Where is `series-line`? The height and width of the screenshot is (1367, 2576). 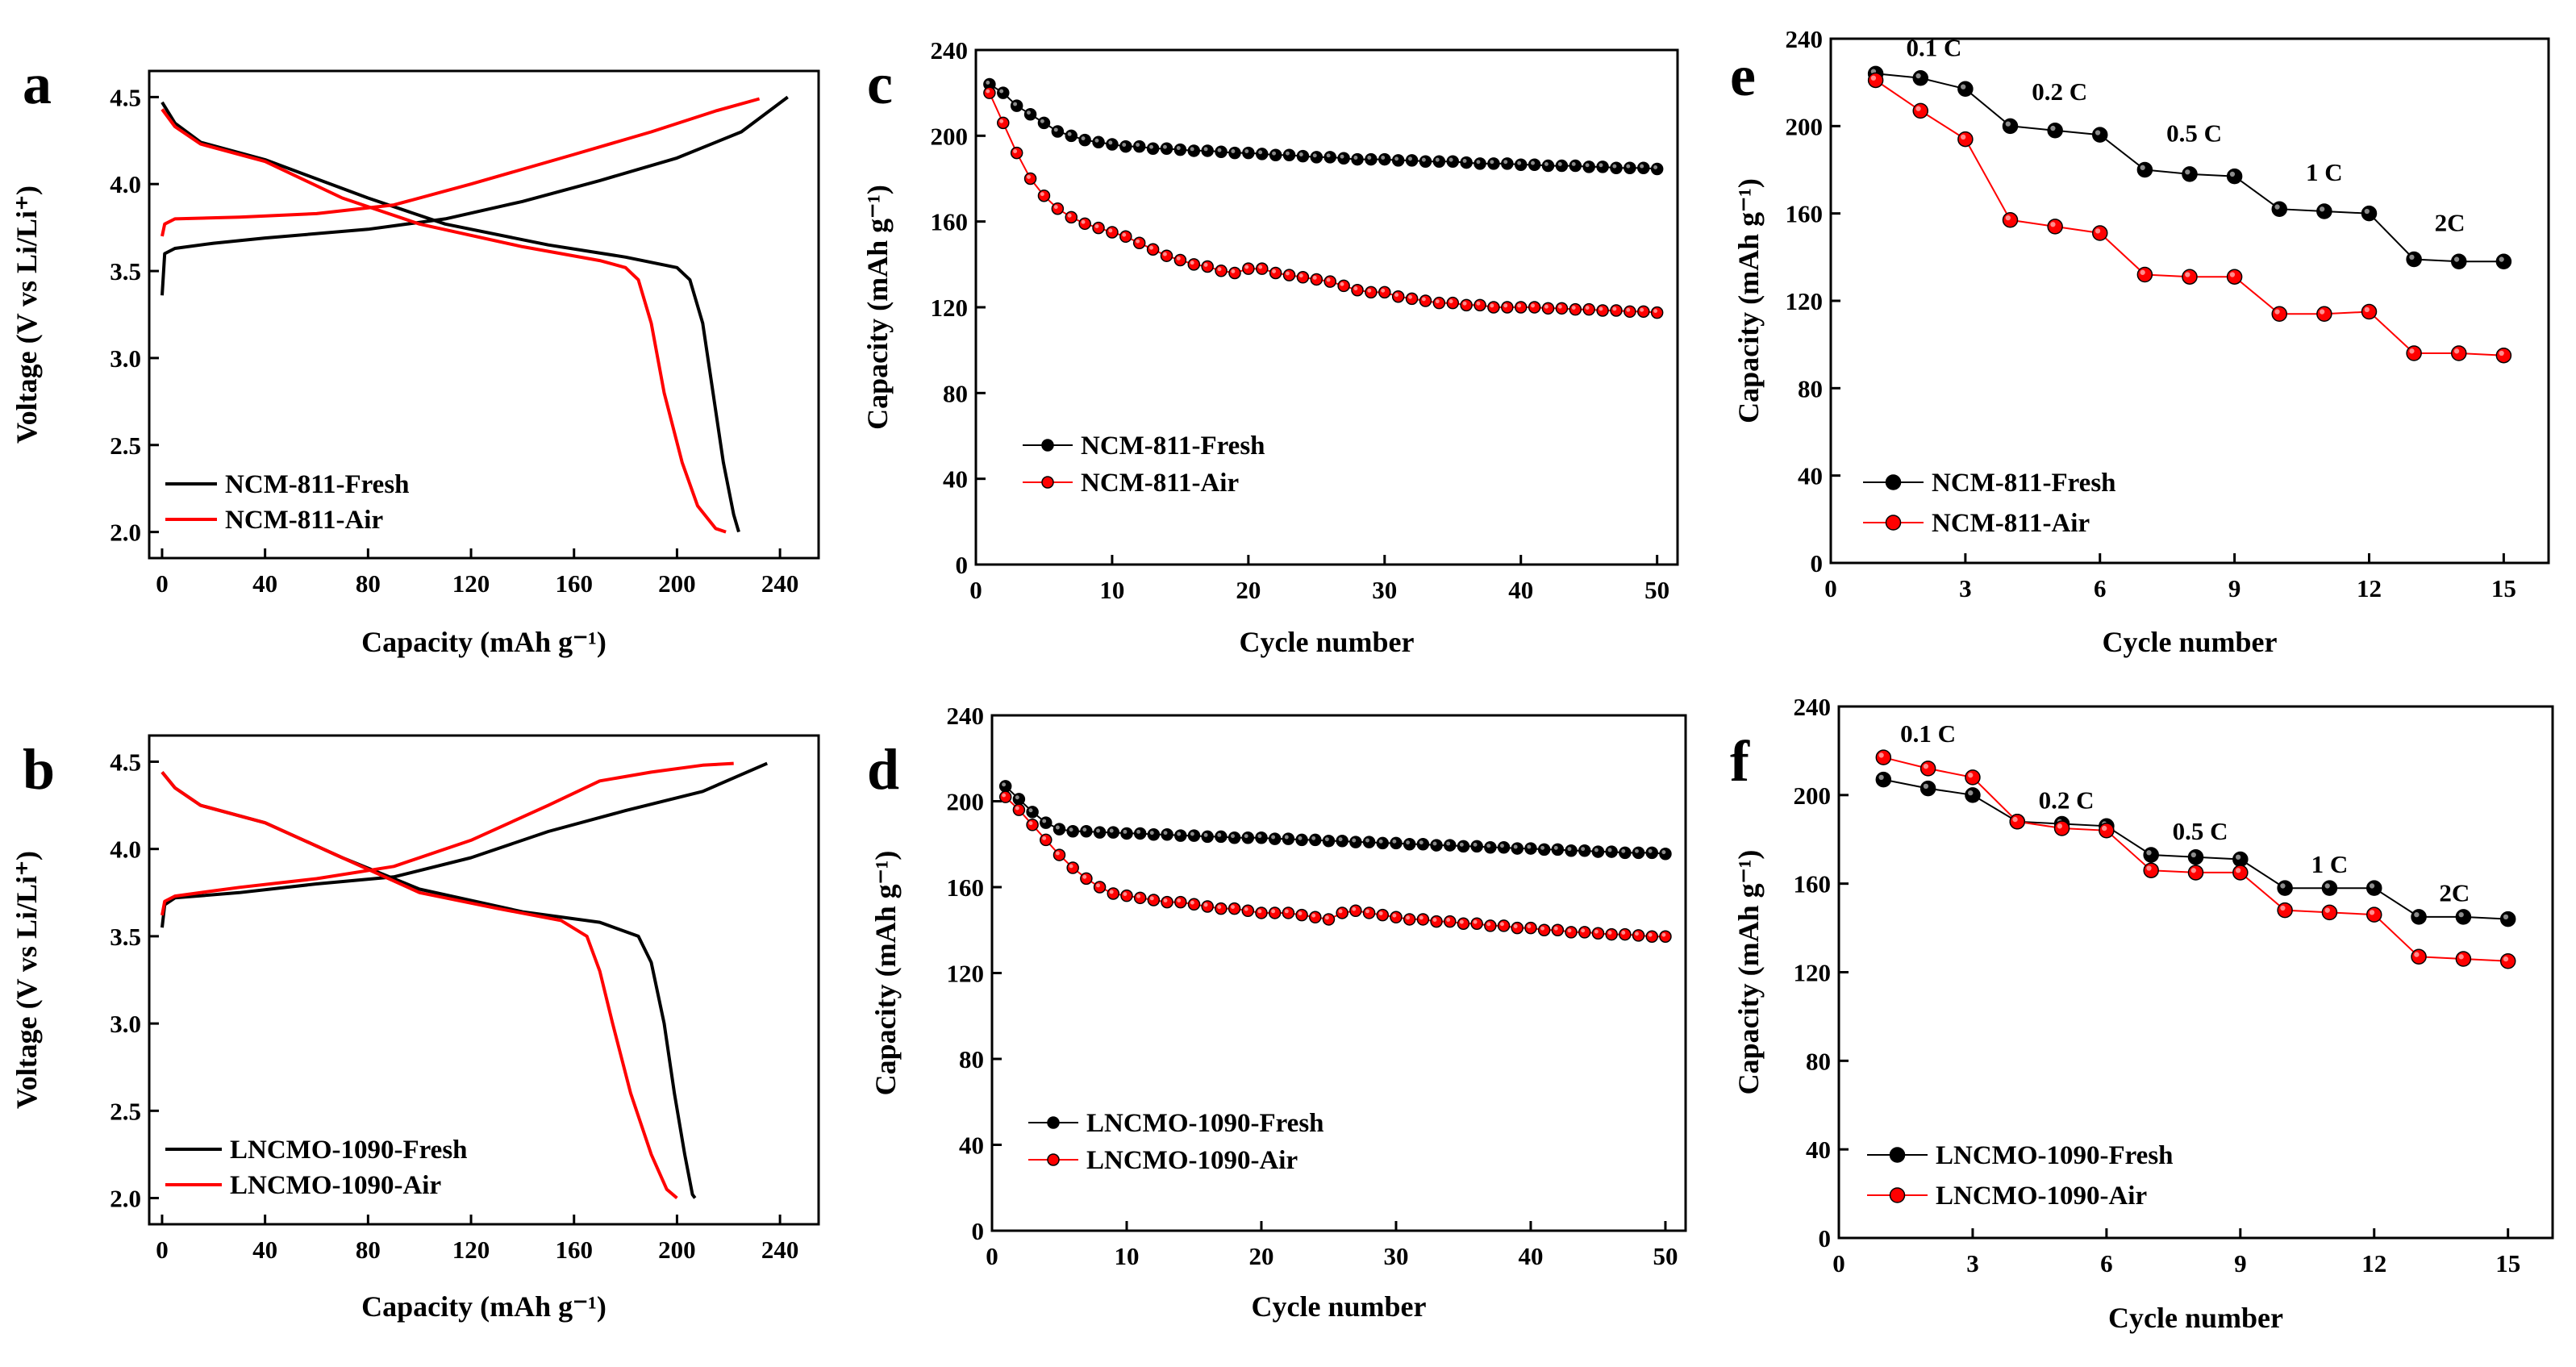 series-line is located at coordinates (1323, 126).